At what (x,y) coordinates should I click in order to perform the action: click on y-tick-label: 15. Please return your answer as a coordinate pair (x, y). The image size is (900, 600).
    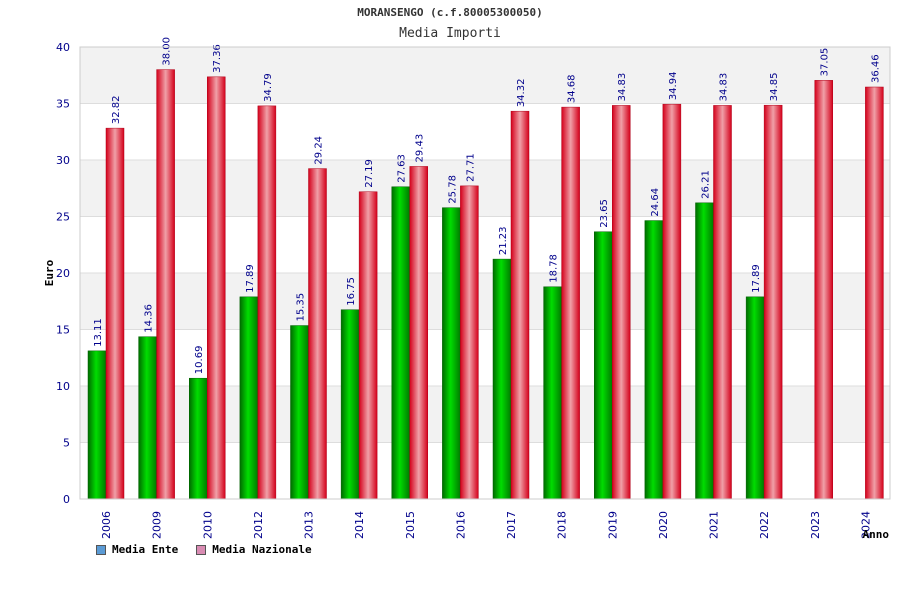
    Looking at the image, I should click on (63, 330).